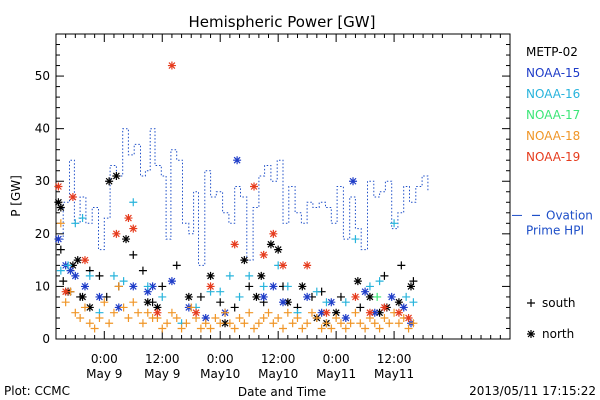  I want to click on marker-legend-label: south, so click(559, 303).